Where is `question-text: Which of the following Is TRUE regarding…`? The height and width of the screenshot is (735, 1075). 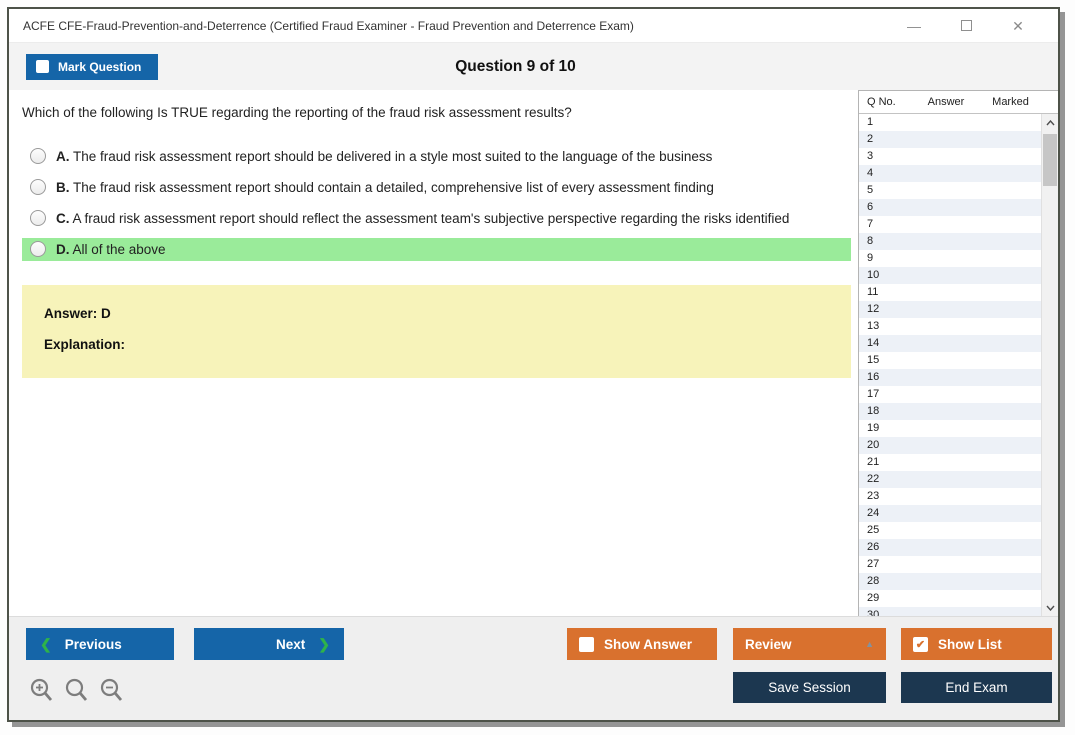
question-text: Which of the following Is TRUE regarding… is located at coordinates (297, 112).